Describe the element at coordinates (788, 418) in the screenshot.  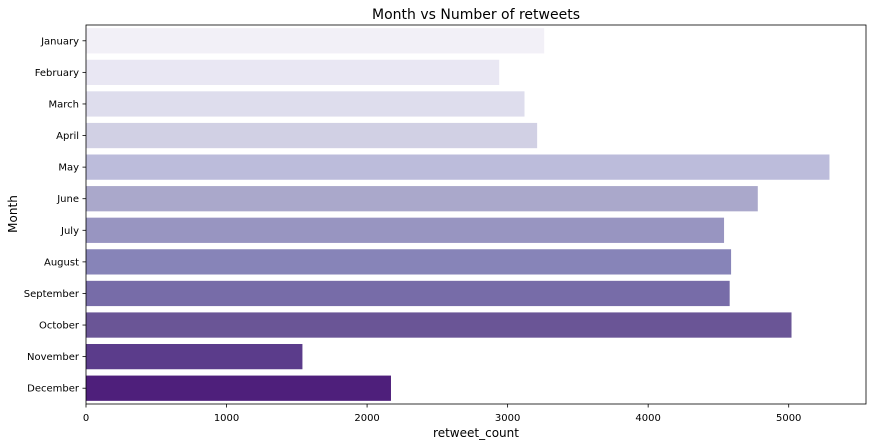
I see `x-tick-label-5000: 5000` at that location.